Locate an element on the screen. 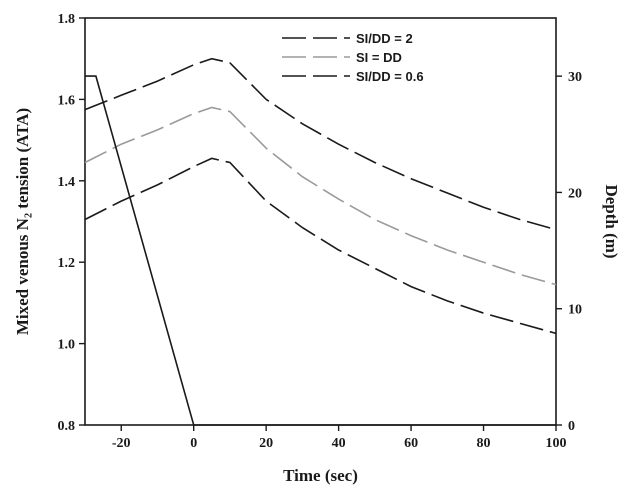  y-axis-right-label: Depth (m) is located at coordinates (611, 221).